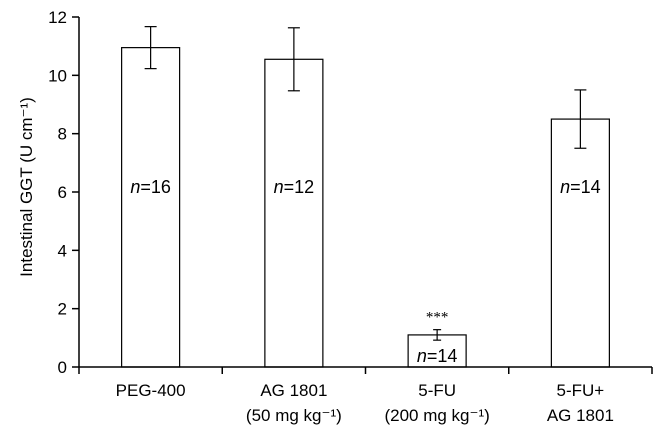  What do you see at coordinates (26, 187) in the screenshot?
I see `y-axis-label: Intestinal GGT (U cm⁻¹)` at bounding box center [26, 187].